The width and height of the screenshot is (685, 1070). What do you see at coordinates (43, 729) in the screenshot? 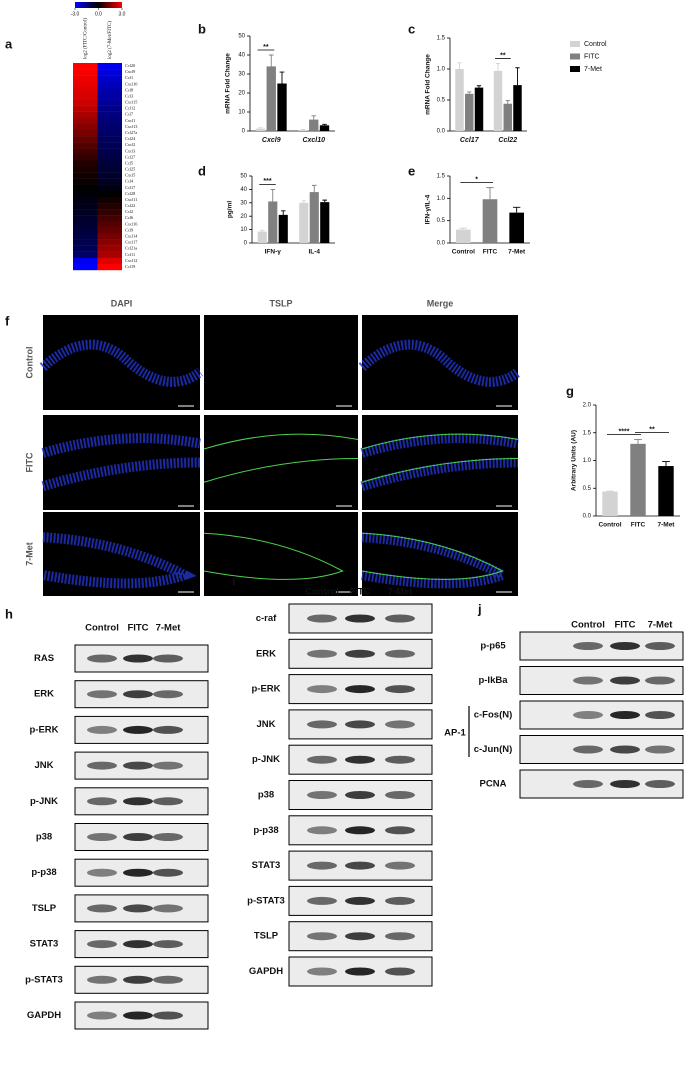
I see `protein-label: p-ERK` at bounding box center [43, 729].